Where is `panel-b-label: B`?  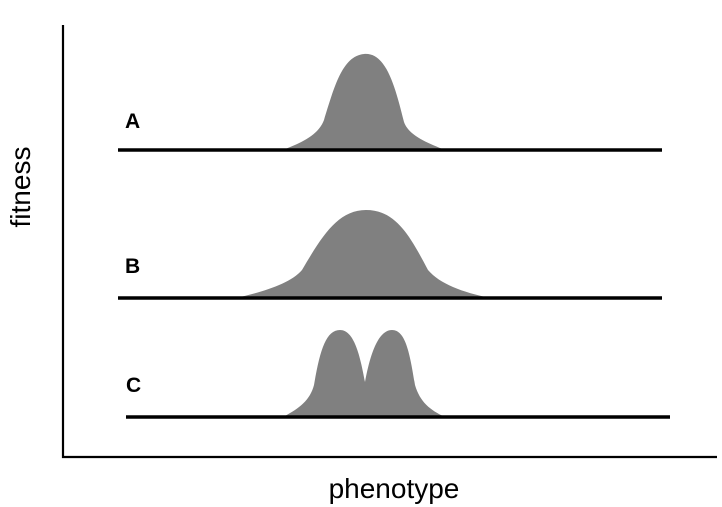 panel-b-label: B is located at coordinates (132, 266).